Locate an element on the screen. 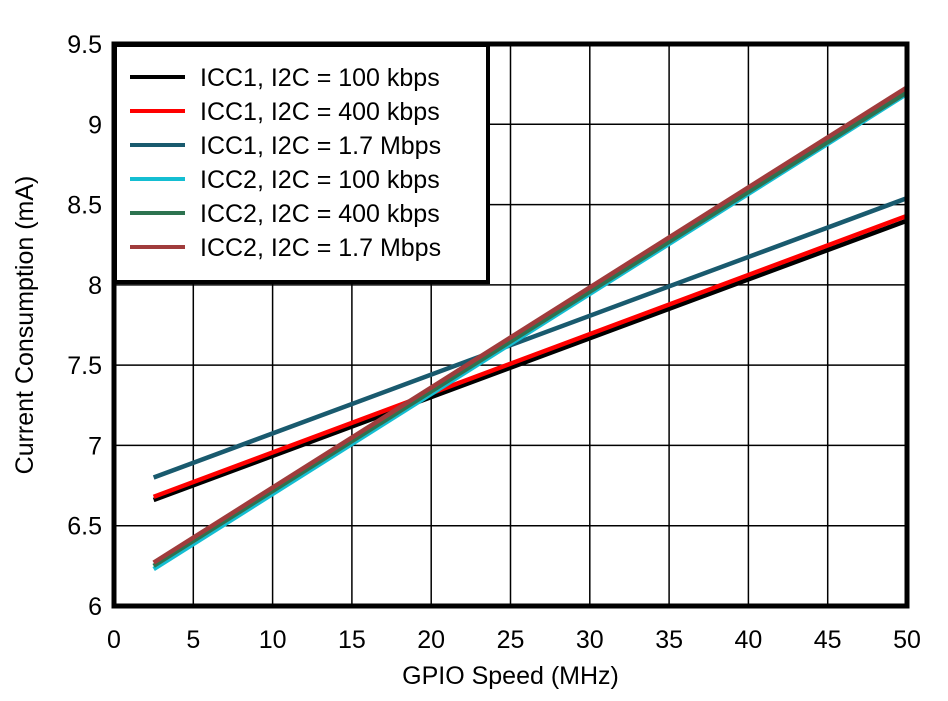 Image resolution: width=948 pixels, height=701 pixels. x-tick-label: 35 is located at coordinates (669, 640).